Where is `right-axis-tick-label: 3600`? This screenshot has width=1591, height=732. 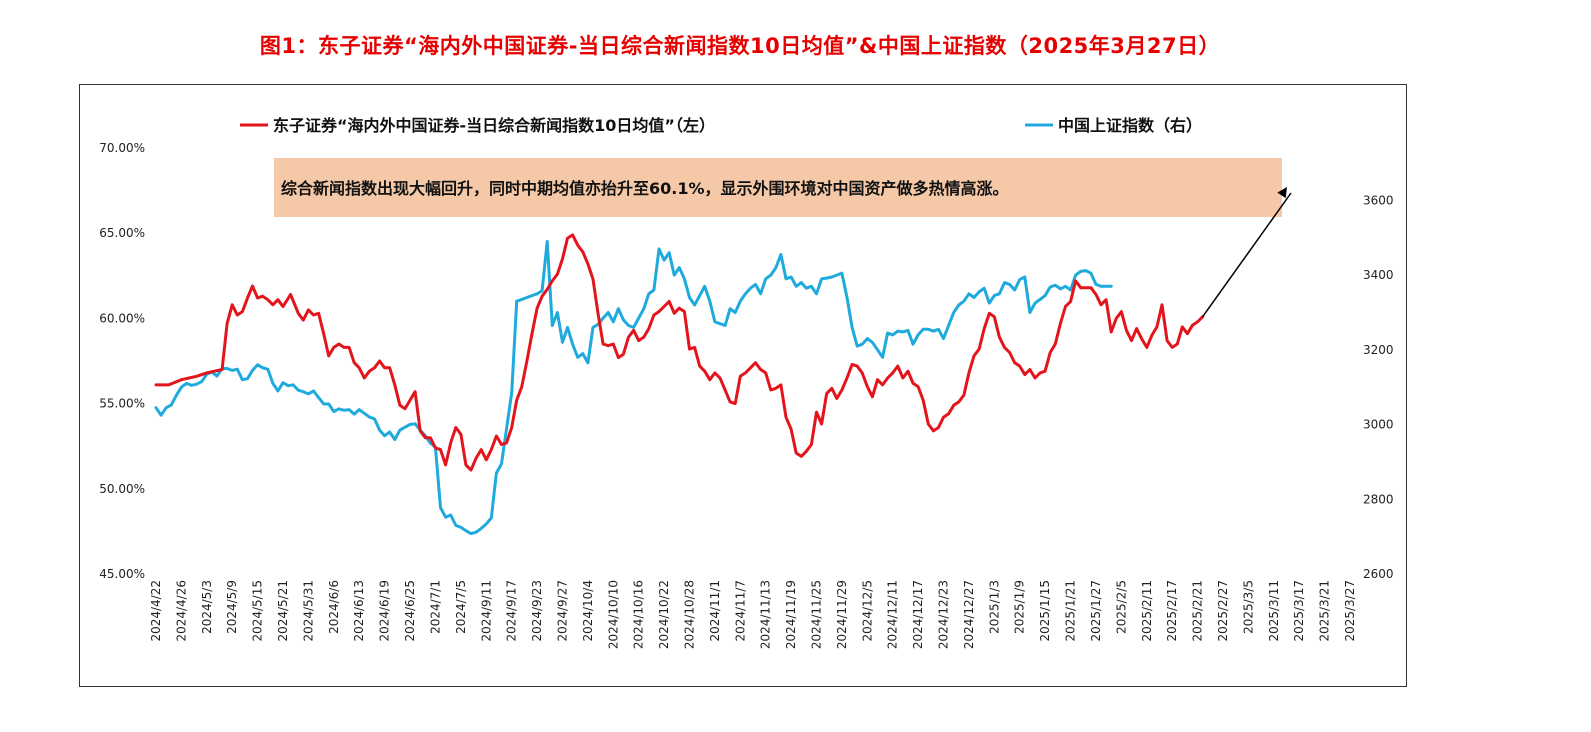
right-axis-tick-label: 3600 is located at coordinates (1378, 200).